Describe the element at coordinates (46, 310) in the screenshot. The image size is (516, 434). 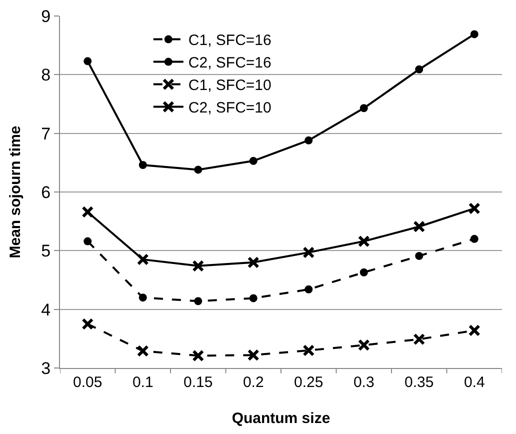
I see `y-tick-label: 4` at that location.